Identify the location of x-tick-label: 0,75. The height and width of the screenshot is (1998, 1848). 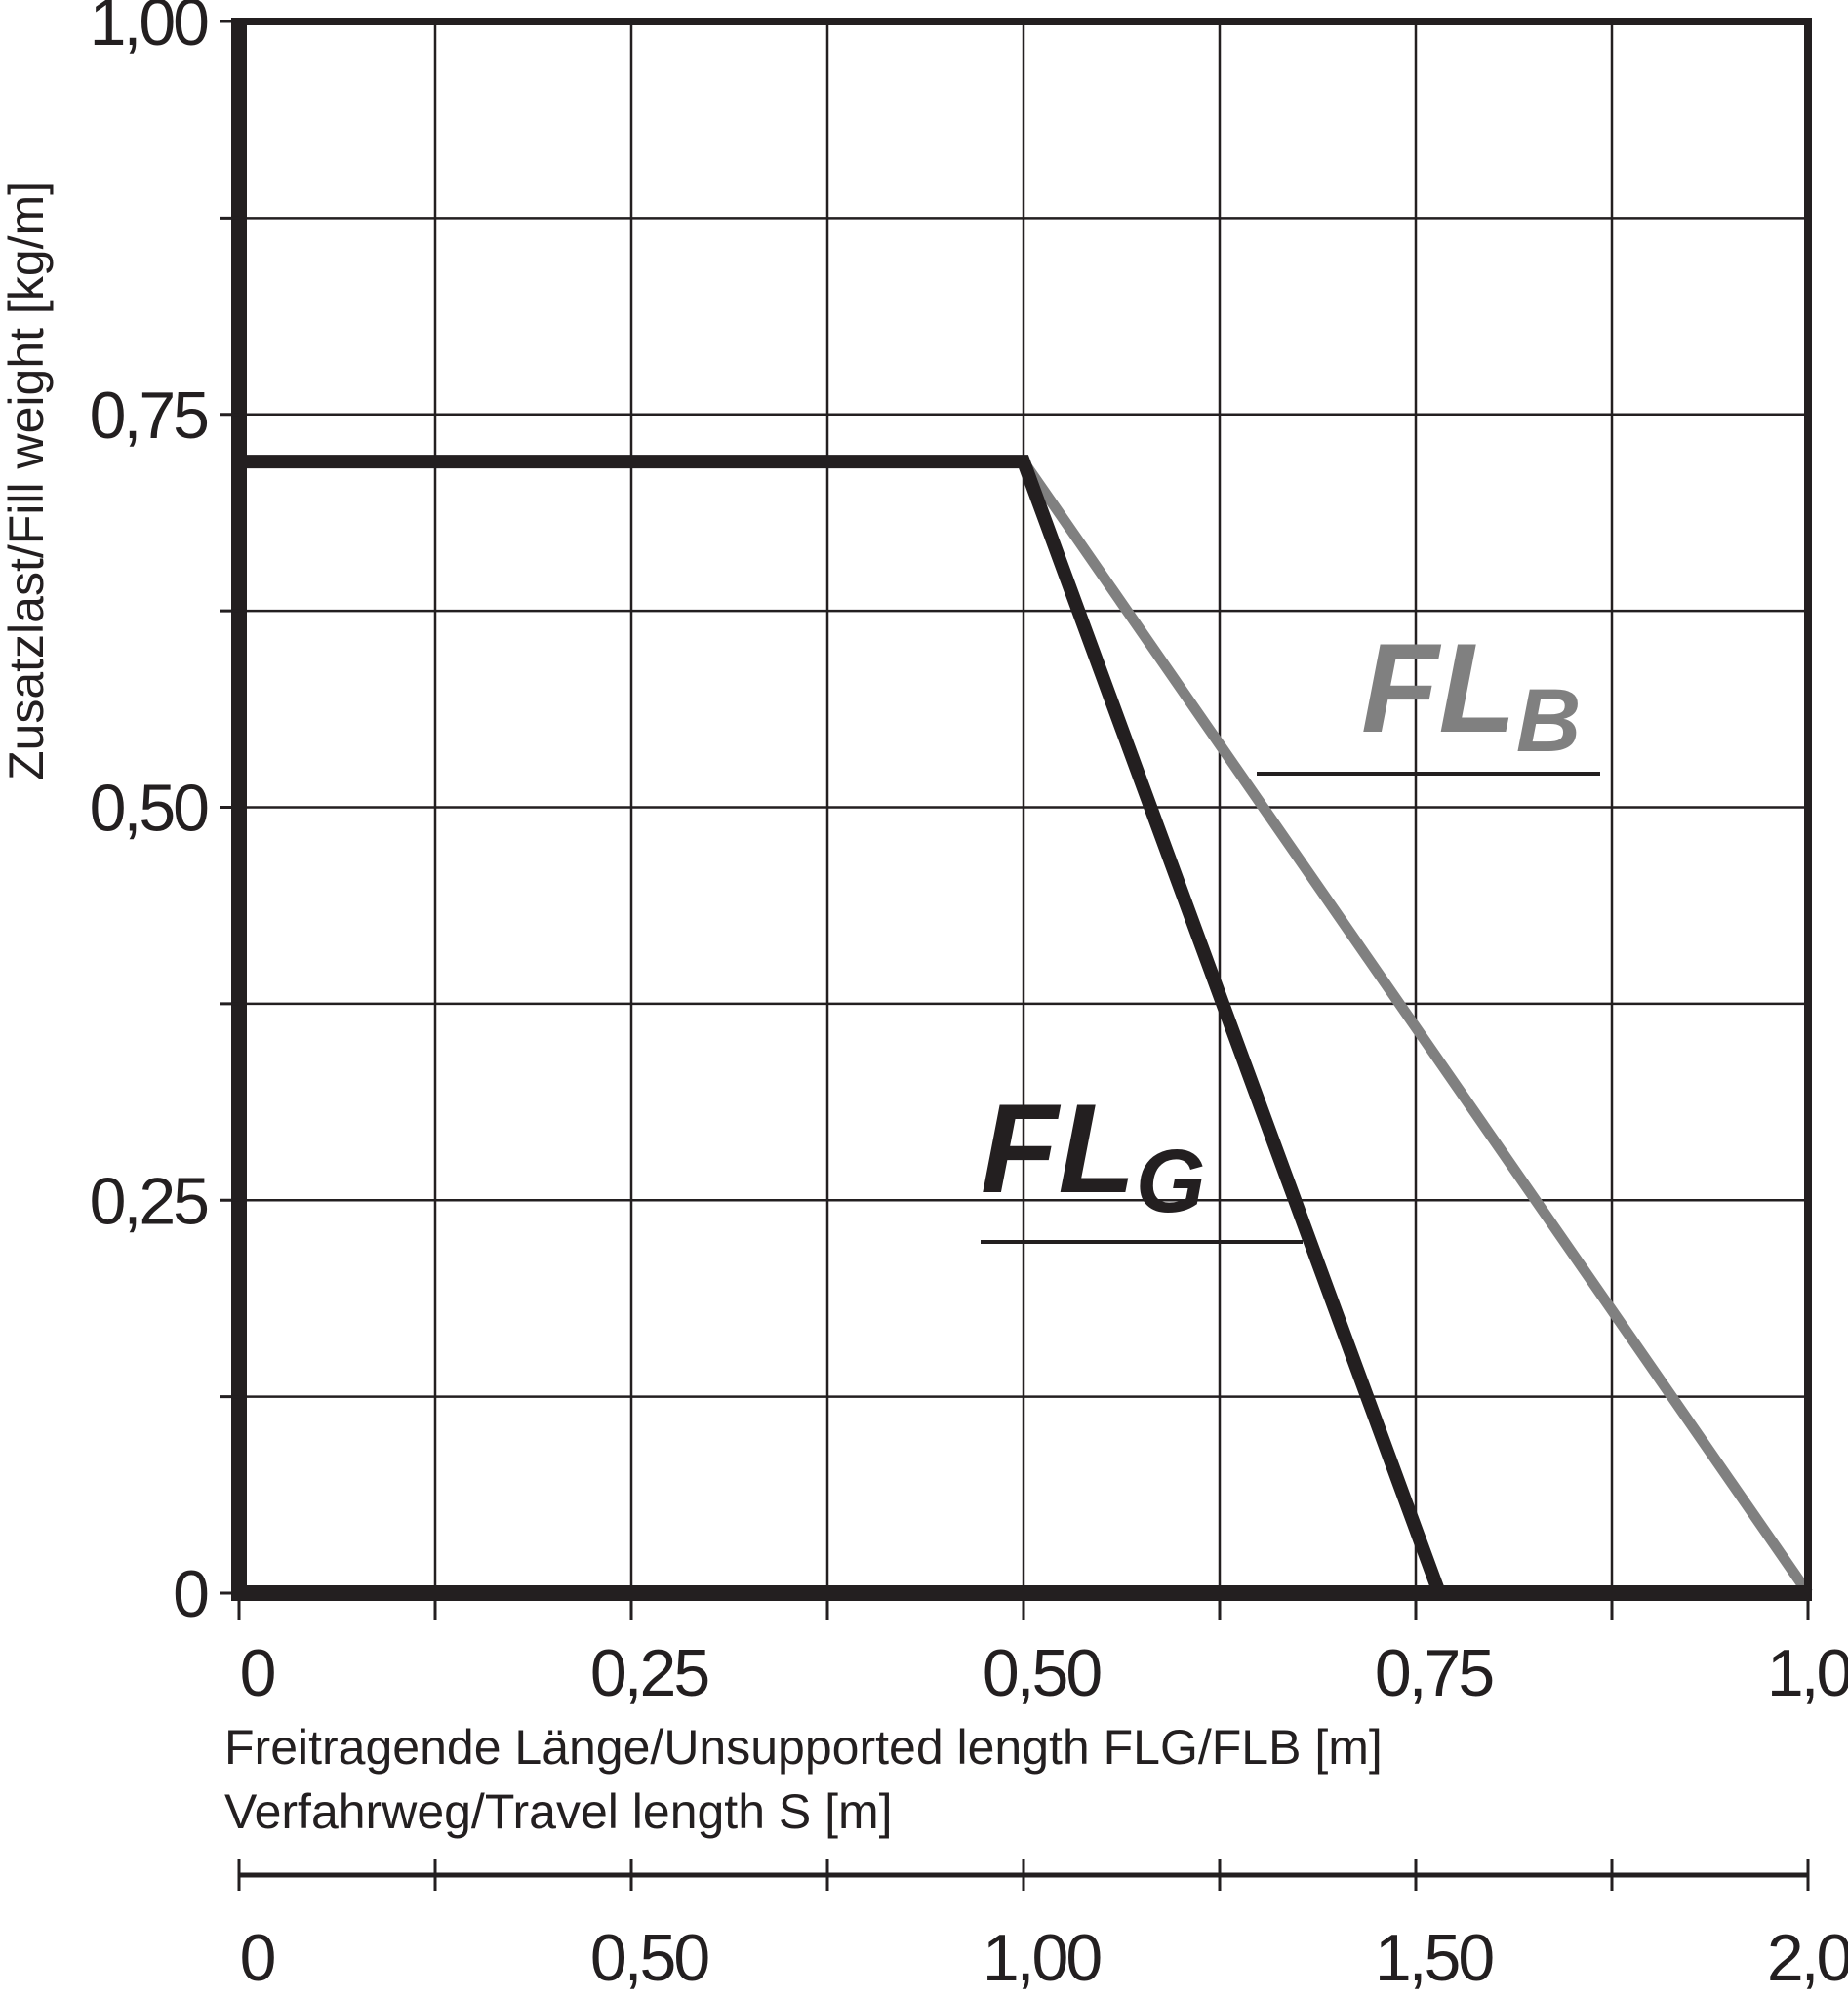
(1434, 1673).